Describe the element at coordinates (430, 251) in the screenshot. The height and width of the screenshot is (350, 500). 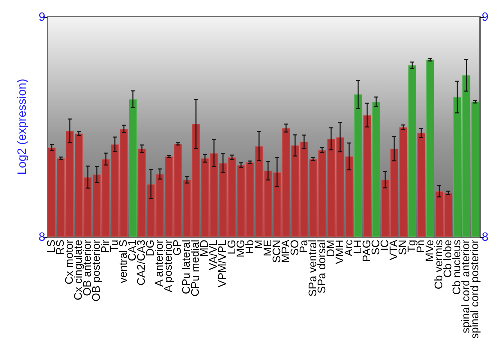
I see `x-tick-label: MVe` at that location.